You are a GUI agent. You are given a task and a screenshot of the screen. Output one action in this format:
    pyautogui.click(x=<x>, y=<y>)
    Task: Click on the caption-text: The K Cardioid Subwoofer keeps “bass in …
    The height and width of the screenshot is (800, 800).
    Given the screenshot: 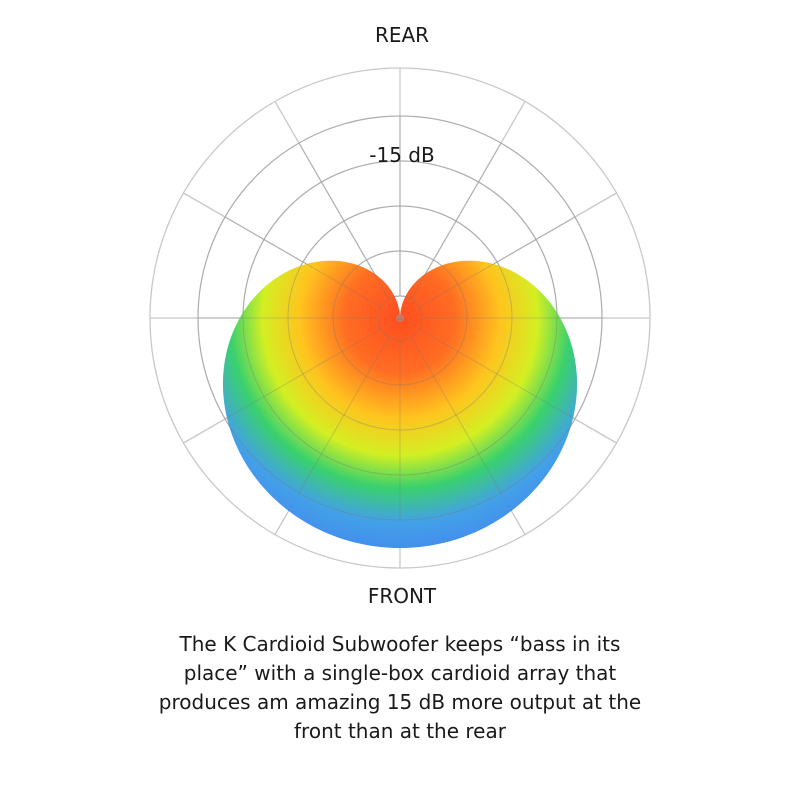 What is the action you would take?
    pyautogui.click(x=400, y=688)
    